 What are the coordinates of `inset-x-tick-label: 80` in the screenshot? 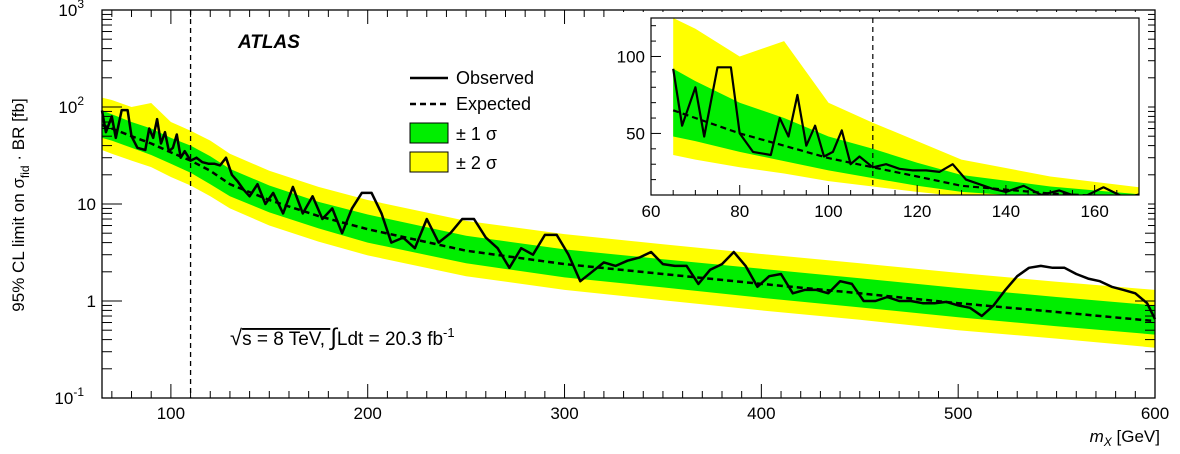 It's located at (739, 211).